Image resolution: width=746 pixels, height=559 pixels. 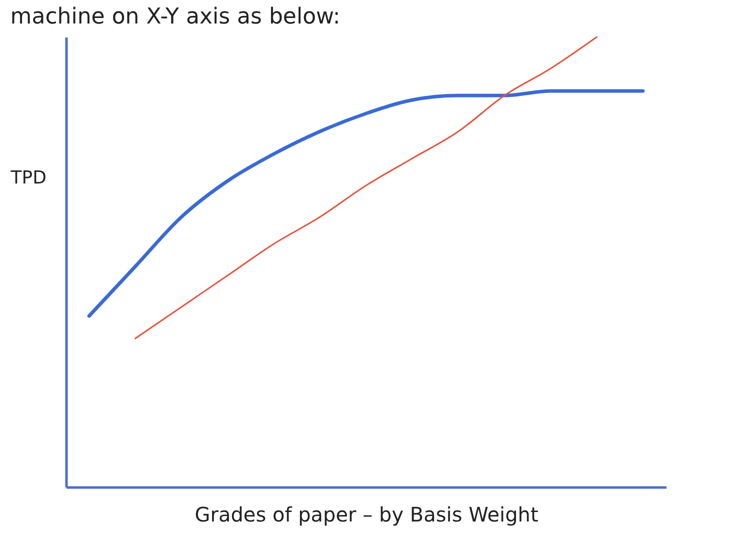 What do you see at coordinates (175, 17) in the screenshot?
I see `chart-title: machine on X-Y axis as below:` at bounding box center [175, 17].